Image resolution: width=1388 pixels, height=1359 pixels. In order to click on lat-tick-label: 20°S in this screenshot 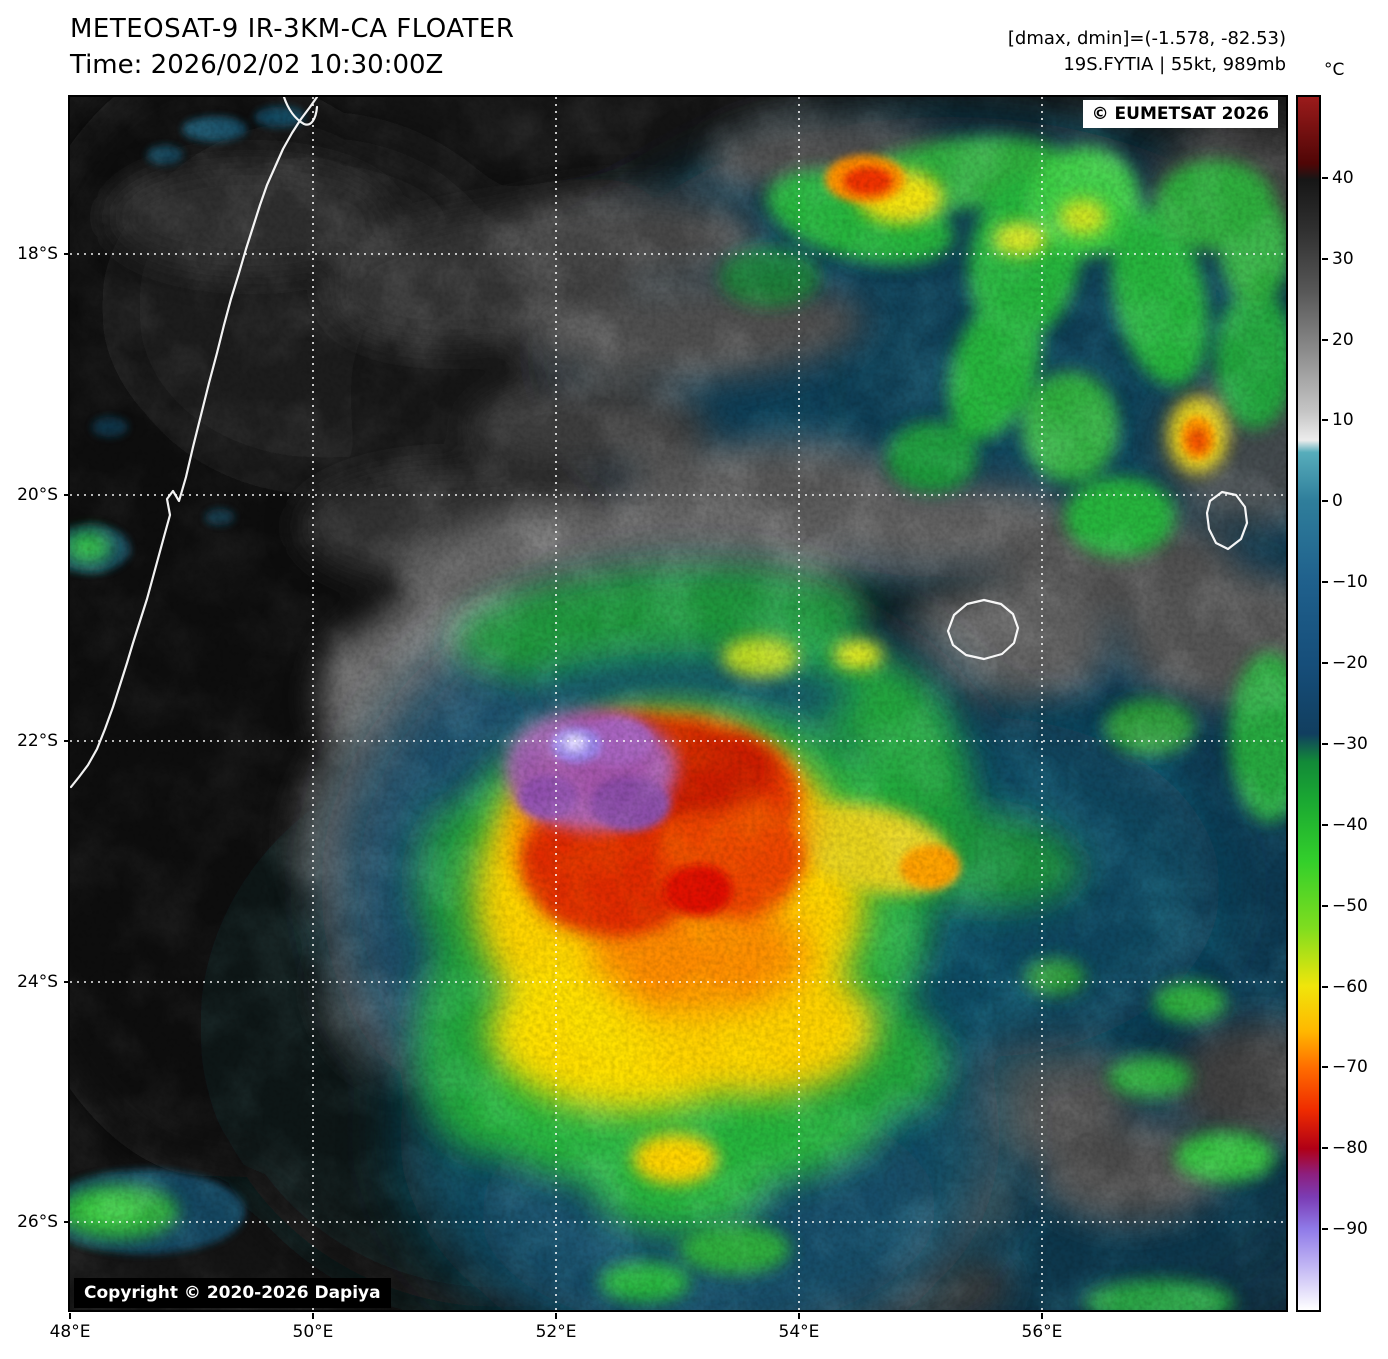, I will do `click(37, 494)`.